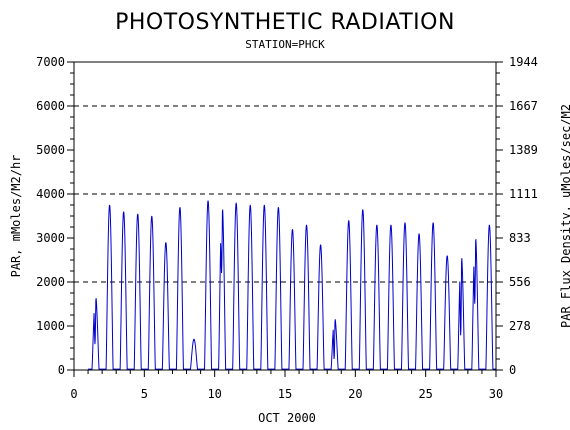 This screenshot has height=430, width=570. What do you see at coordinates (517, 216) in the screenshot?
I see `y-axis-right: 0 278 556 833 1111 1389 1667 1944` at bounding box center [517, 216].